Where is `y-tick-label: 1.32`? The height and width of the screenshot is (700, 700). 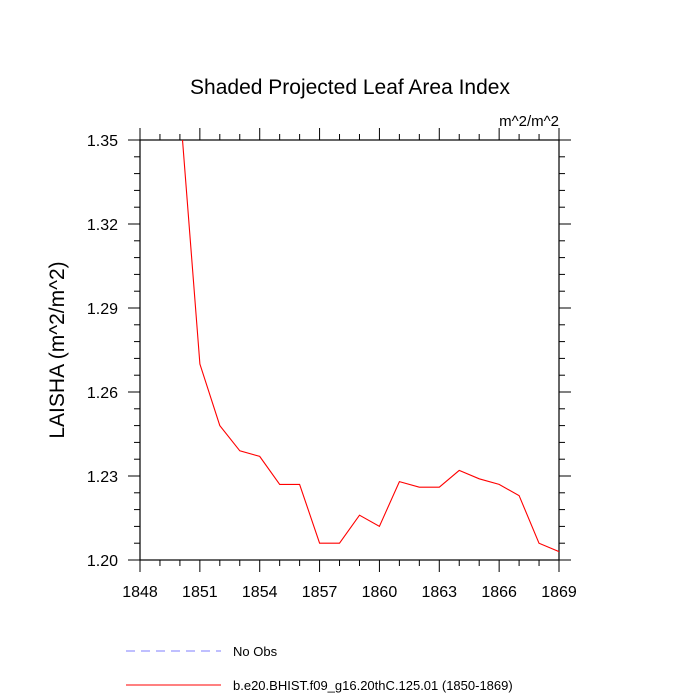 y-tick-label: 1.32 is located at coordinates (102, 225).